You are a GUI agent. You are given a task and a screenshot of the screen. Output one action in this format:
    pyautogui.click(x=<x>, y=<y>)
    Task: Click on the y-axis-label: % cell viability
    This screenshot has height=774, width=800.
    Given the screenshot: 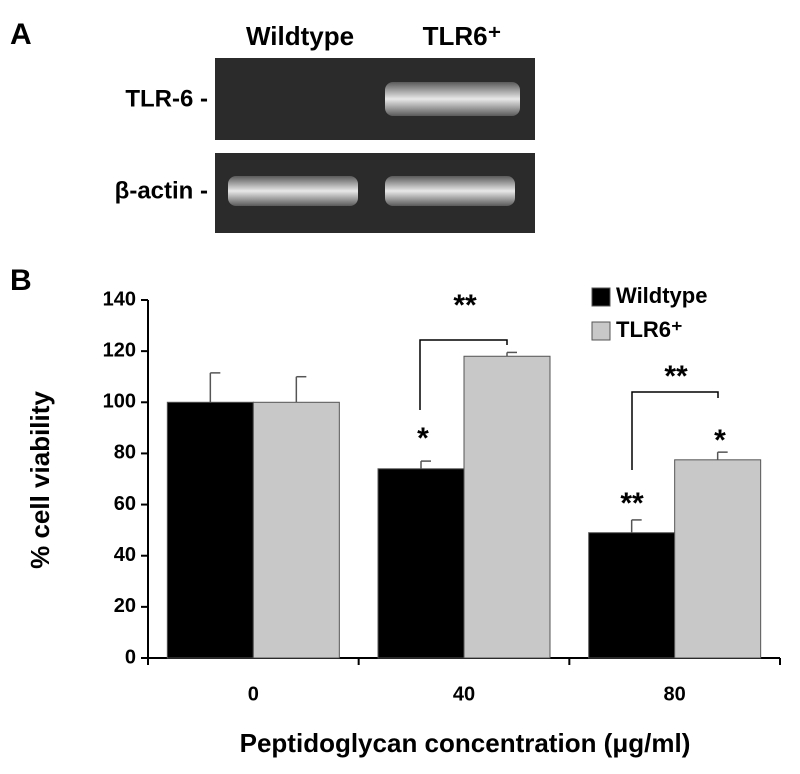 What is the action you would take?
    pyautogui.click(x=40, y=480)
    